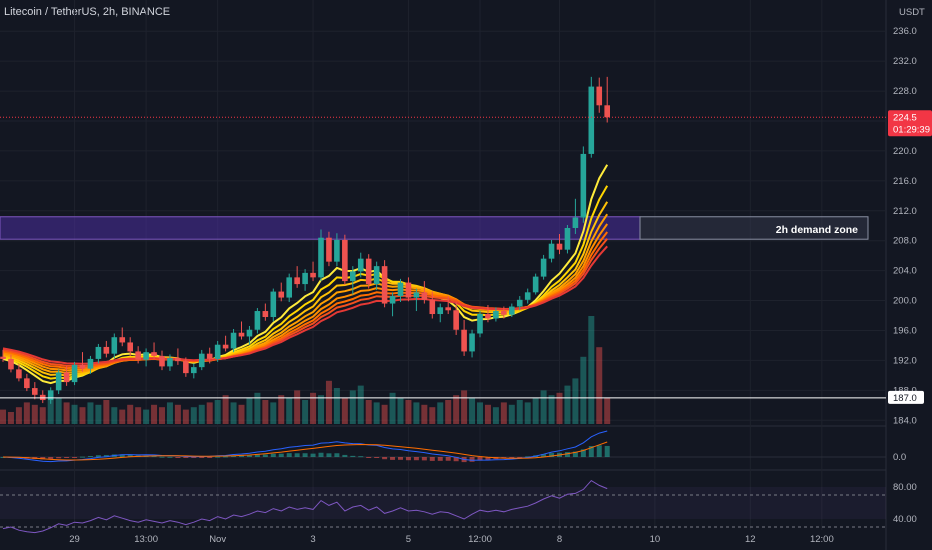 The width and height of the screenshot is (932, 550). What do you see at coordinates (320, 228) in the screenshot?
I see `demand-zone` at bounding box center [320, 228].